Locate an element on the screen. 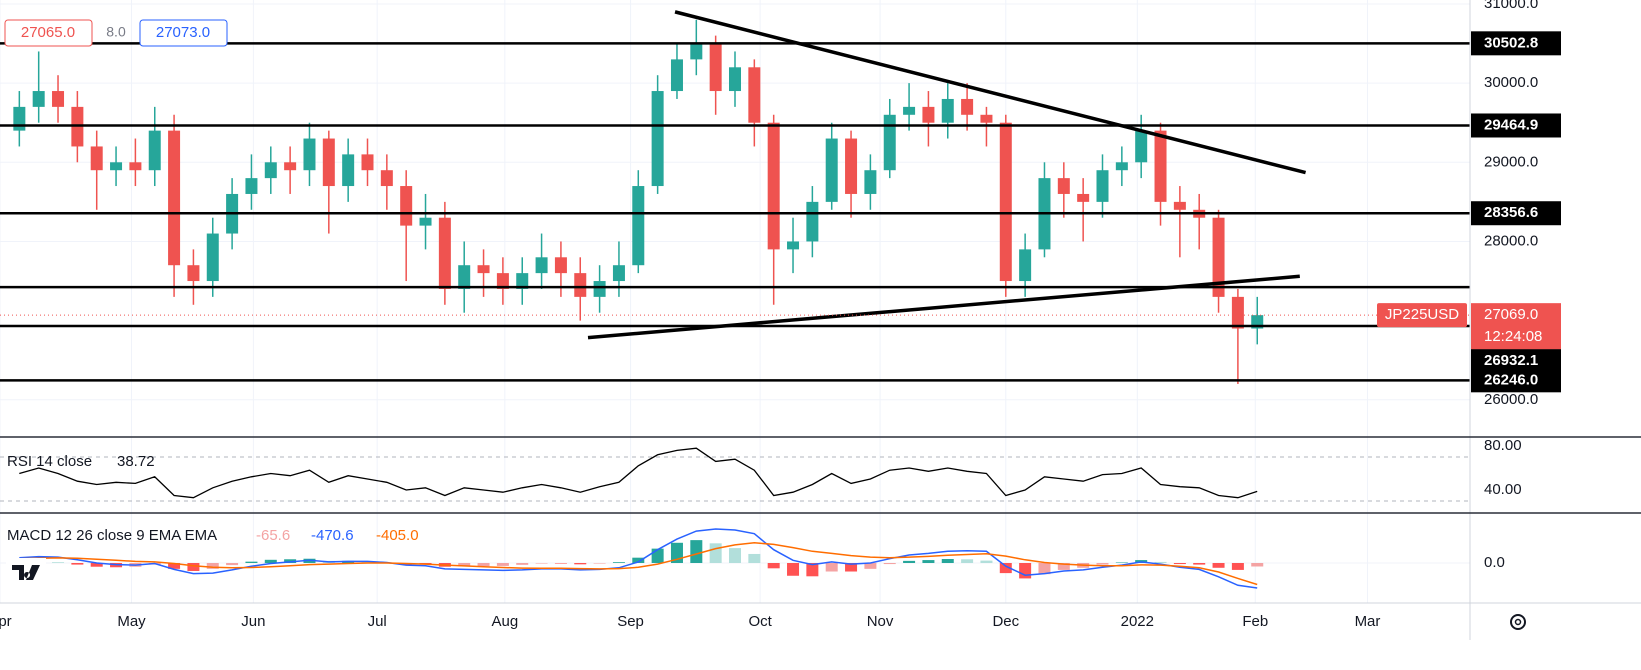 The image size is (1641, 670). macd-value: -470.6 is located at coordinates (332, 535).